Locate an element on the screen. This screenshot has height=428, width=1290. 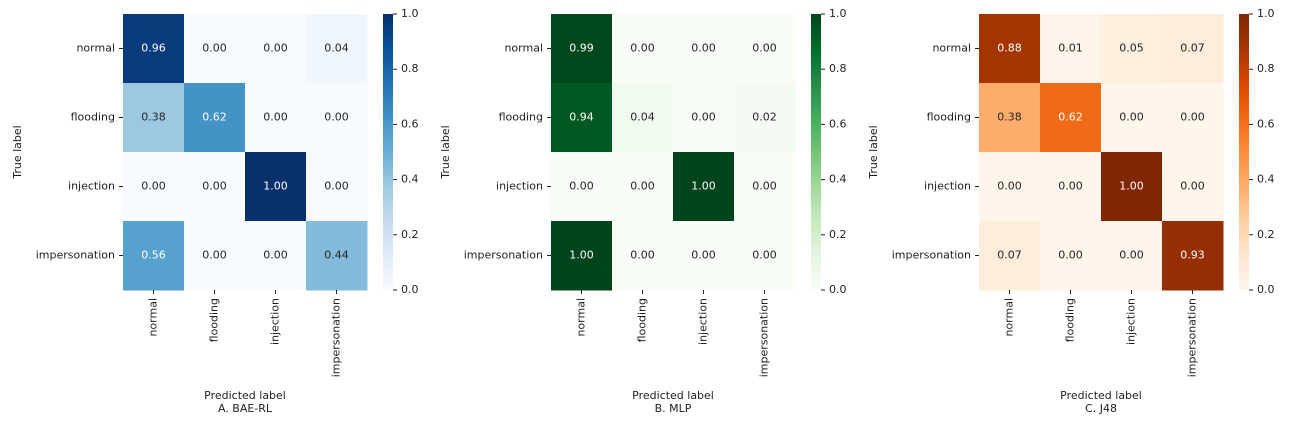
cell-label: 0.94 is located at coordinates (581, 117).